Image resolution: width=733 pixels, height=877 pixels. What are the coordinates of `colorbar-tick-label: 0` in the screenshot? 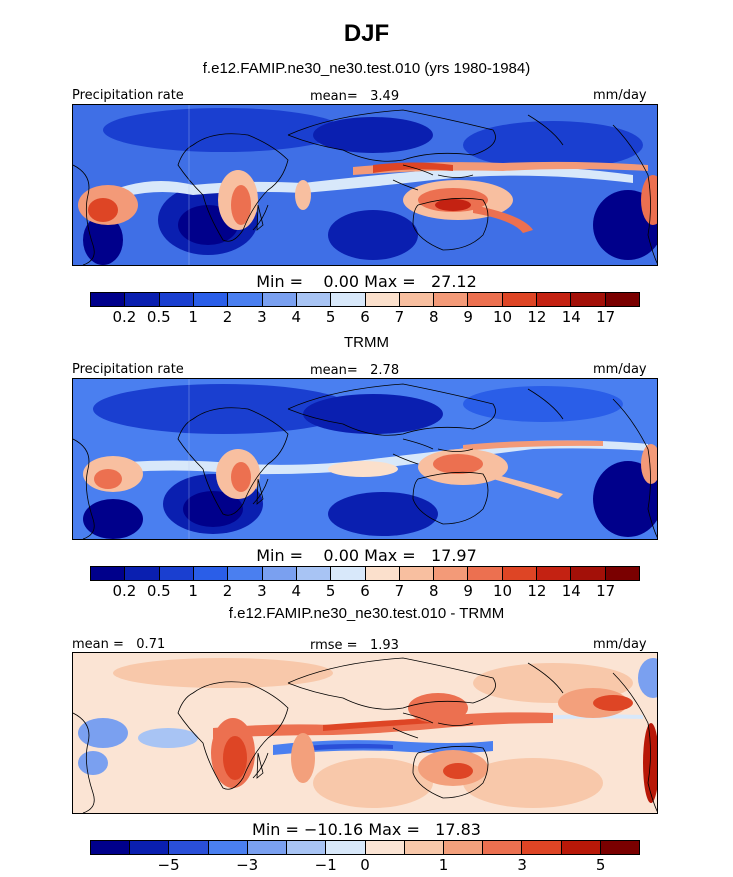 It's located at (365, 865).